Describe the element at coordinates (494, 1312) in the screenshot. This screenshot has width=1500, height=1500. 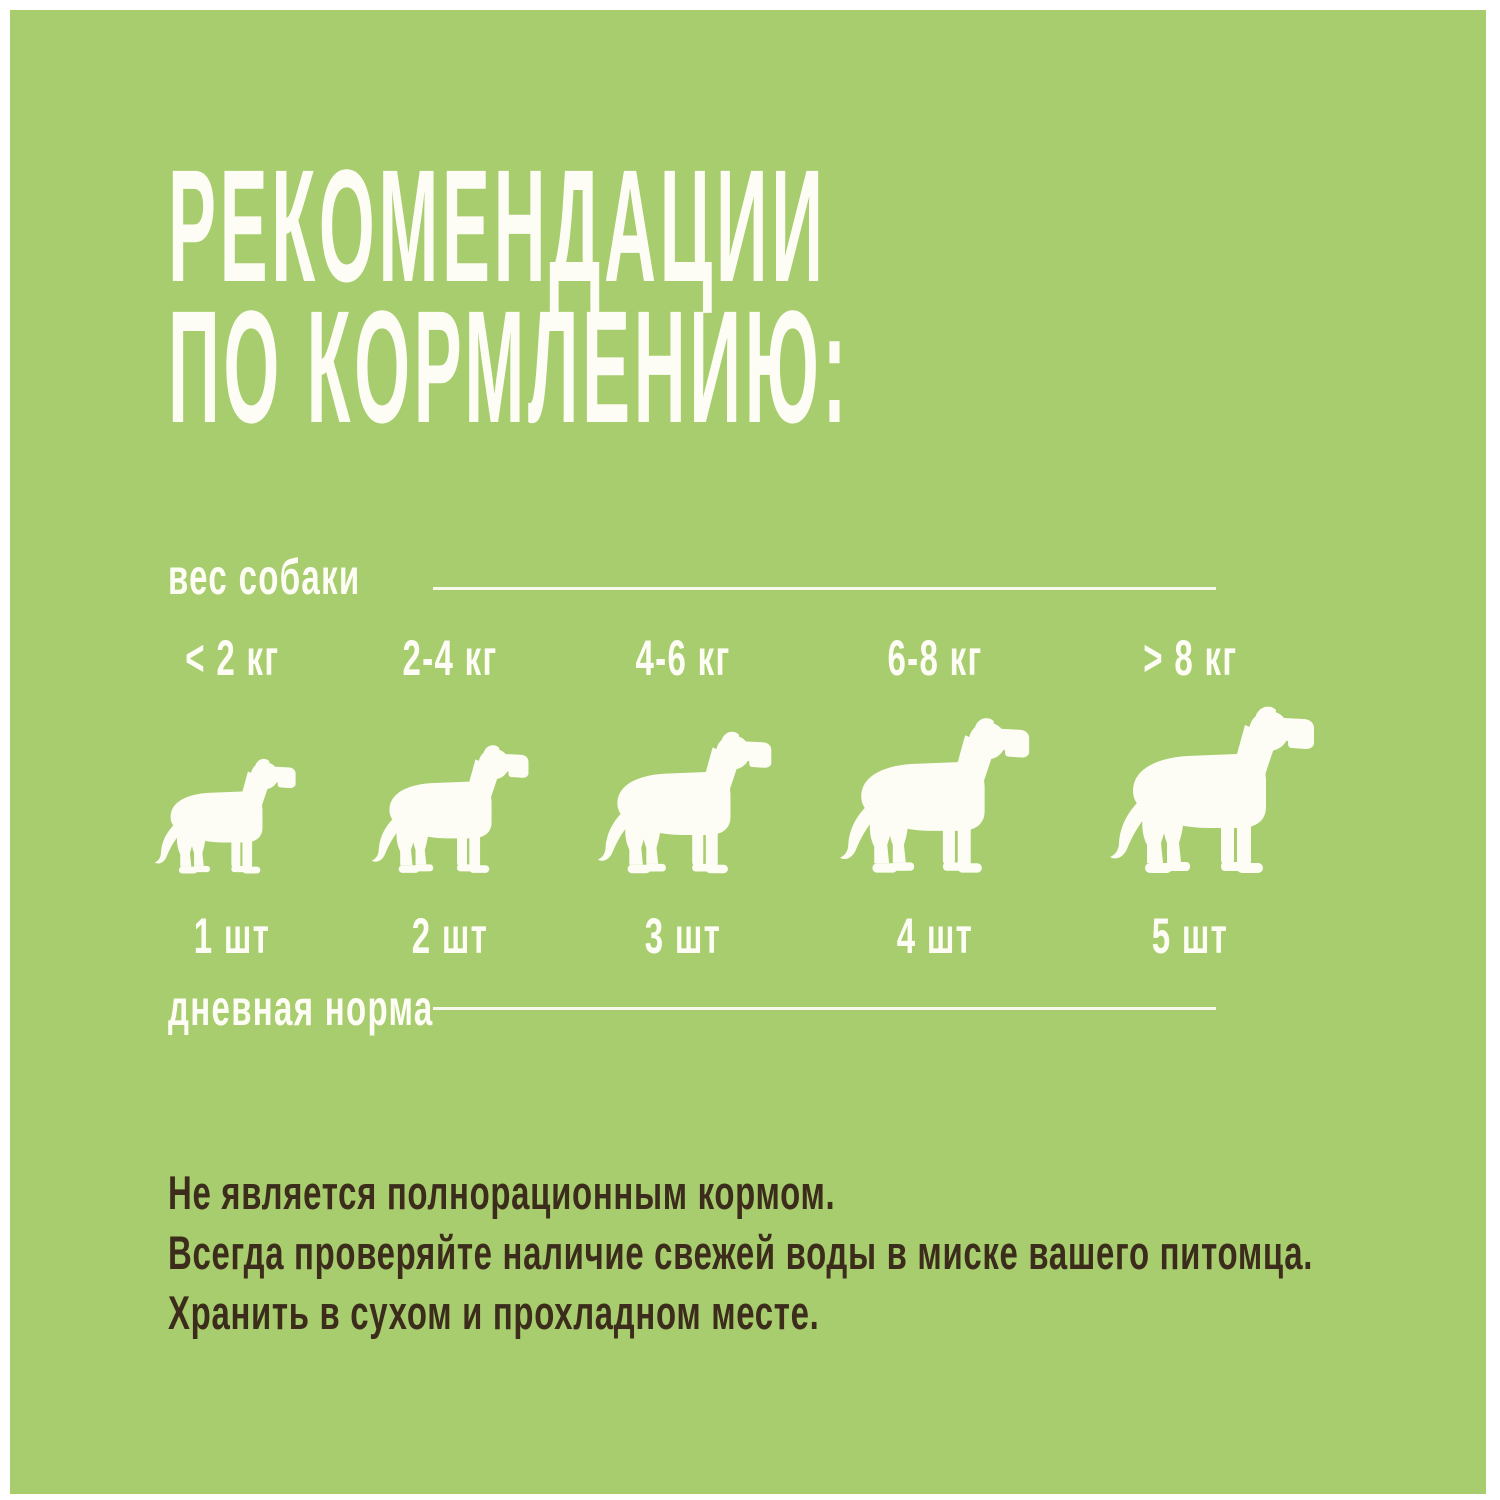
I see `note-storage: Хранить в сухом и прохладном месте.` at that location.